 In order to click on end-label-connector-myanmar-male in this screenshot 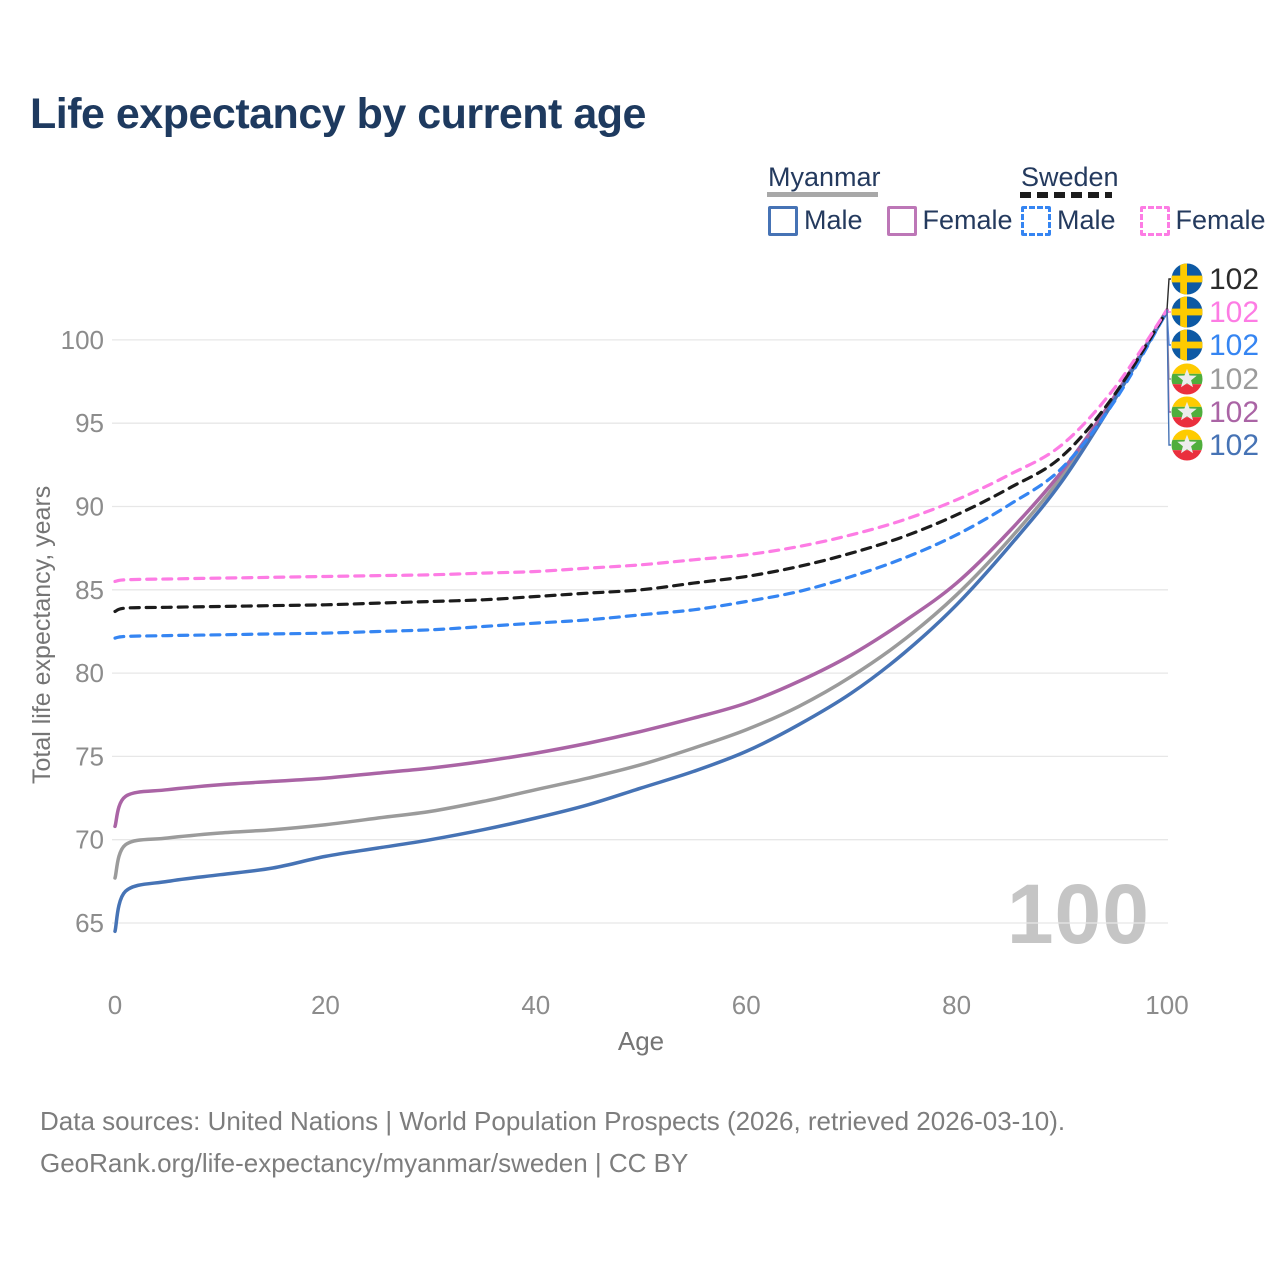, I will do `click(1168, 377)`.